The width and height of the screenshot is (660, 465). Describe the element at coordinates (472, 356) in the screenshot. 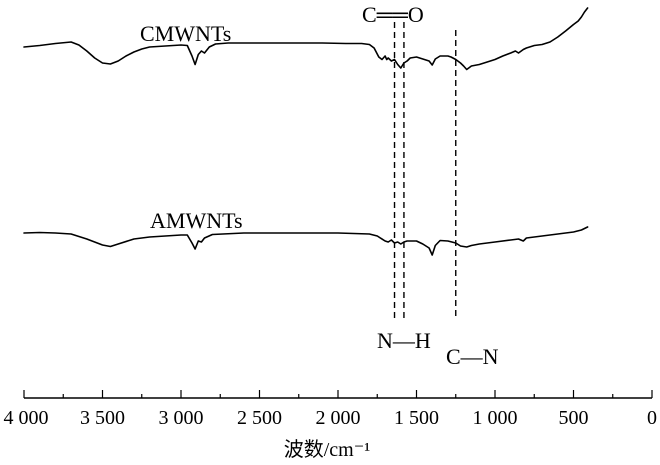

I see `annotation-cn: C—N` at that location.